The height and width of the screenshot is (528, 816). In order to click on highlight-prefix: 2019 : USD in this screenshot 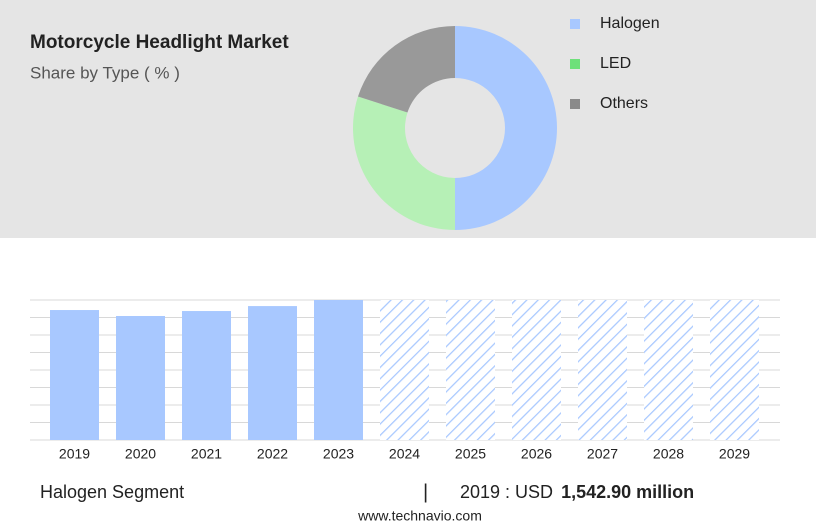, I will do `click(506, 492)`.